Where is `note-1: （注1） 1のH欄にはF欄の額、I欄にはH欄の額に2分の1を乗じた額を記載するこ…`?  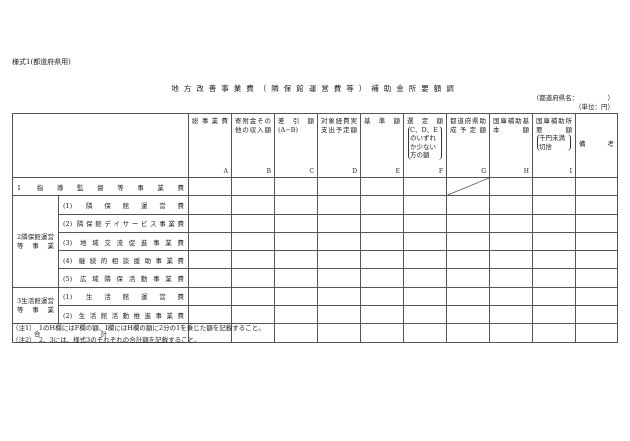
note-1: （注1） 1のH欄にはF欄の額、I欄にはH欄の額に2分の1を乗じた額を記載するこ… is located at coordinates (138, 328).